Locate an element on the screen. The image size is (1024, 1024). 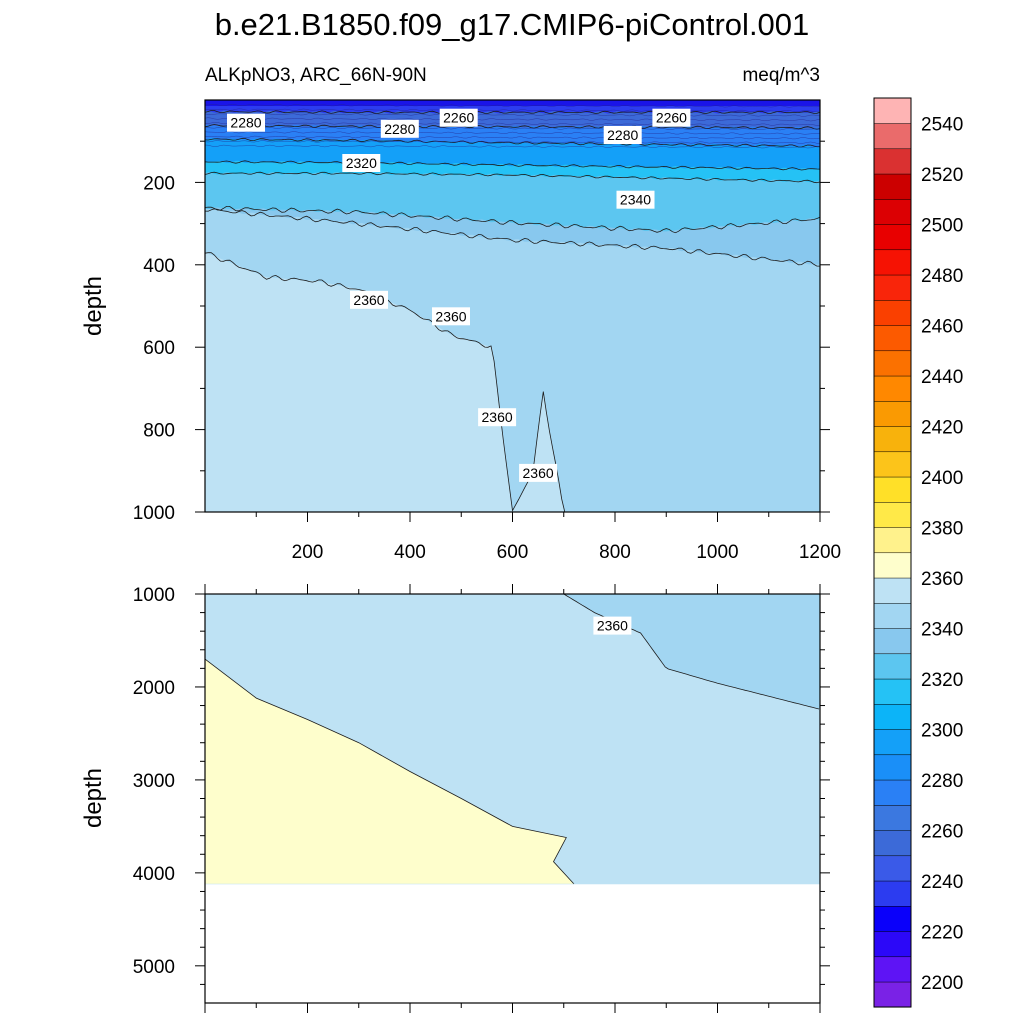
colorbar-label: 2320 is located at coordinates (942, 680).